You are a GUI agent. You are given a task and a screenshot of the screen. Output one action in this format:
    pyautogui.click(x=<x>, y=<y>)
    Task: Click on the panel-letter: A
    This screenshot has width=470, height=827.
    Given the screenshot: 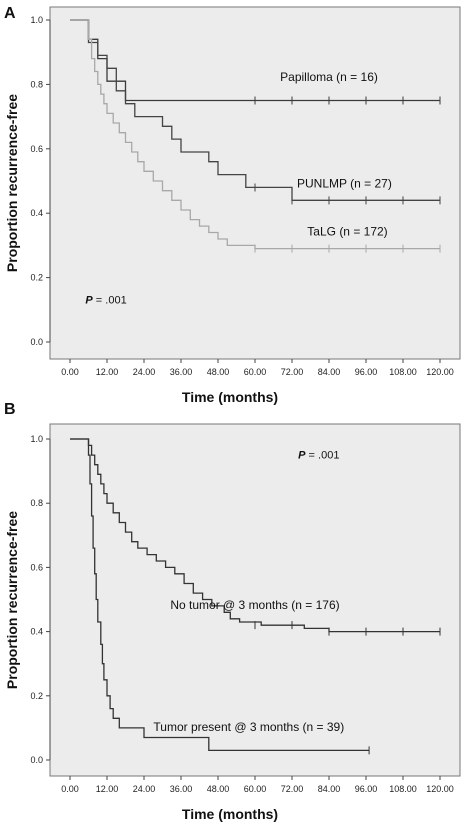 What is the action you would take?
    pyautogui.click(x=10, y=13)
    